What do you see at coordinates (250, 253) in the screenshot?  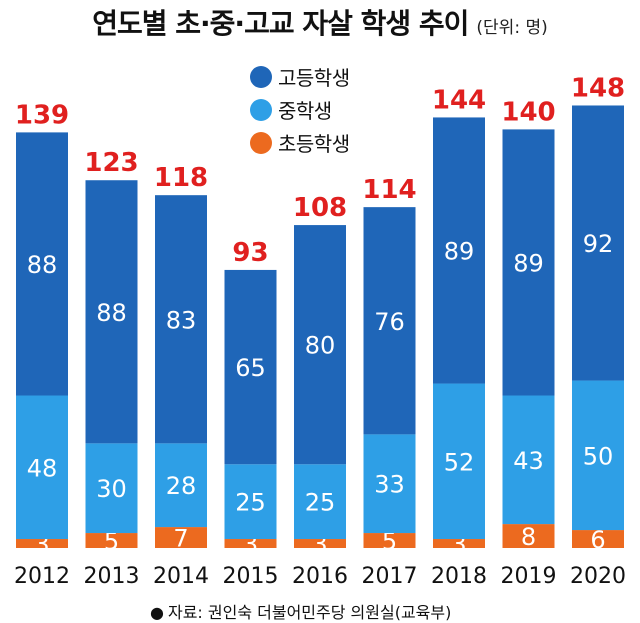 I see `total-label-2015: 93` at bounding box center [250, 253].